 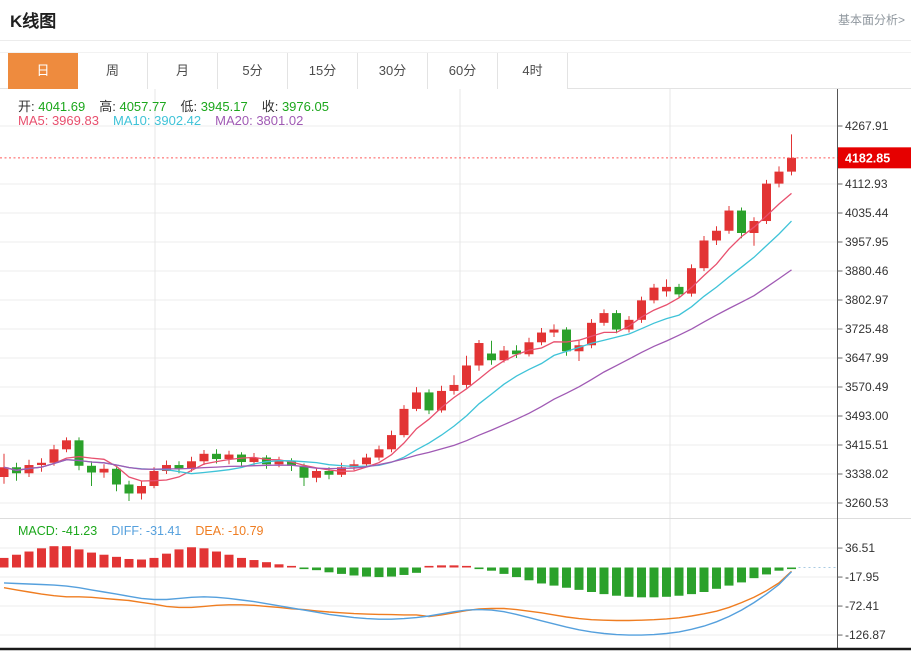 I want to click on tab-4hour: 4时, so click(x=533, y=71).